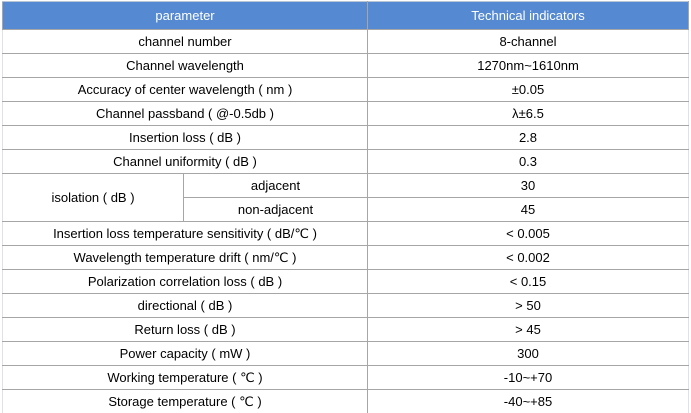 This screenshot has width=691, height=413. What do you see at coordinates (528, 15) in the screenshot?
I see `header-technical-indicators: Technical indicators` at bounding box center [528, 15].